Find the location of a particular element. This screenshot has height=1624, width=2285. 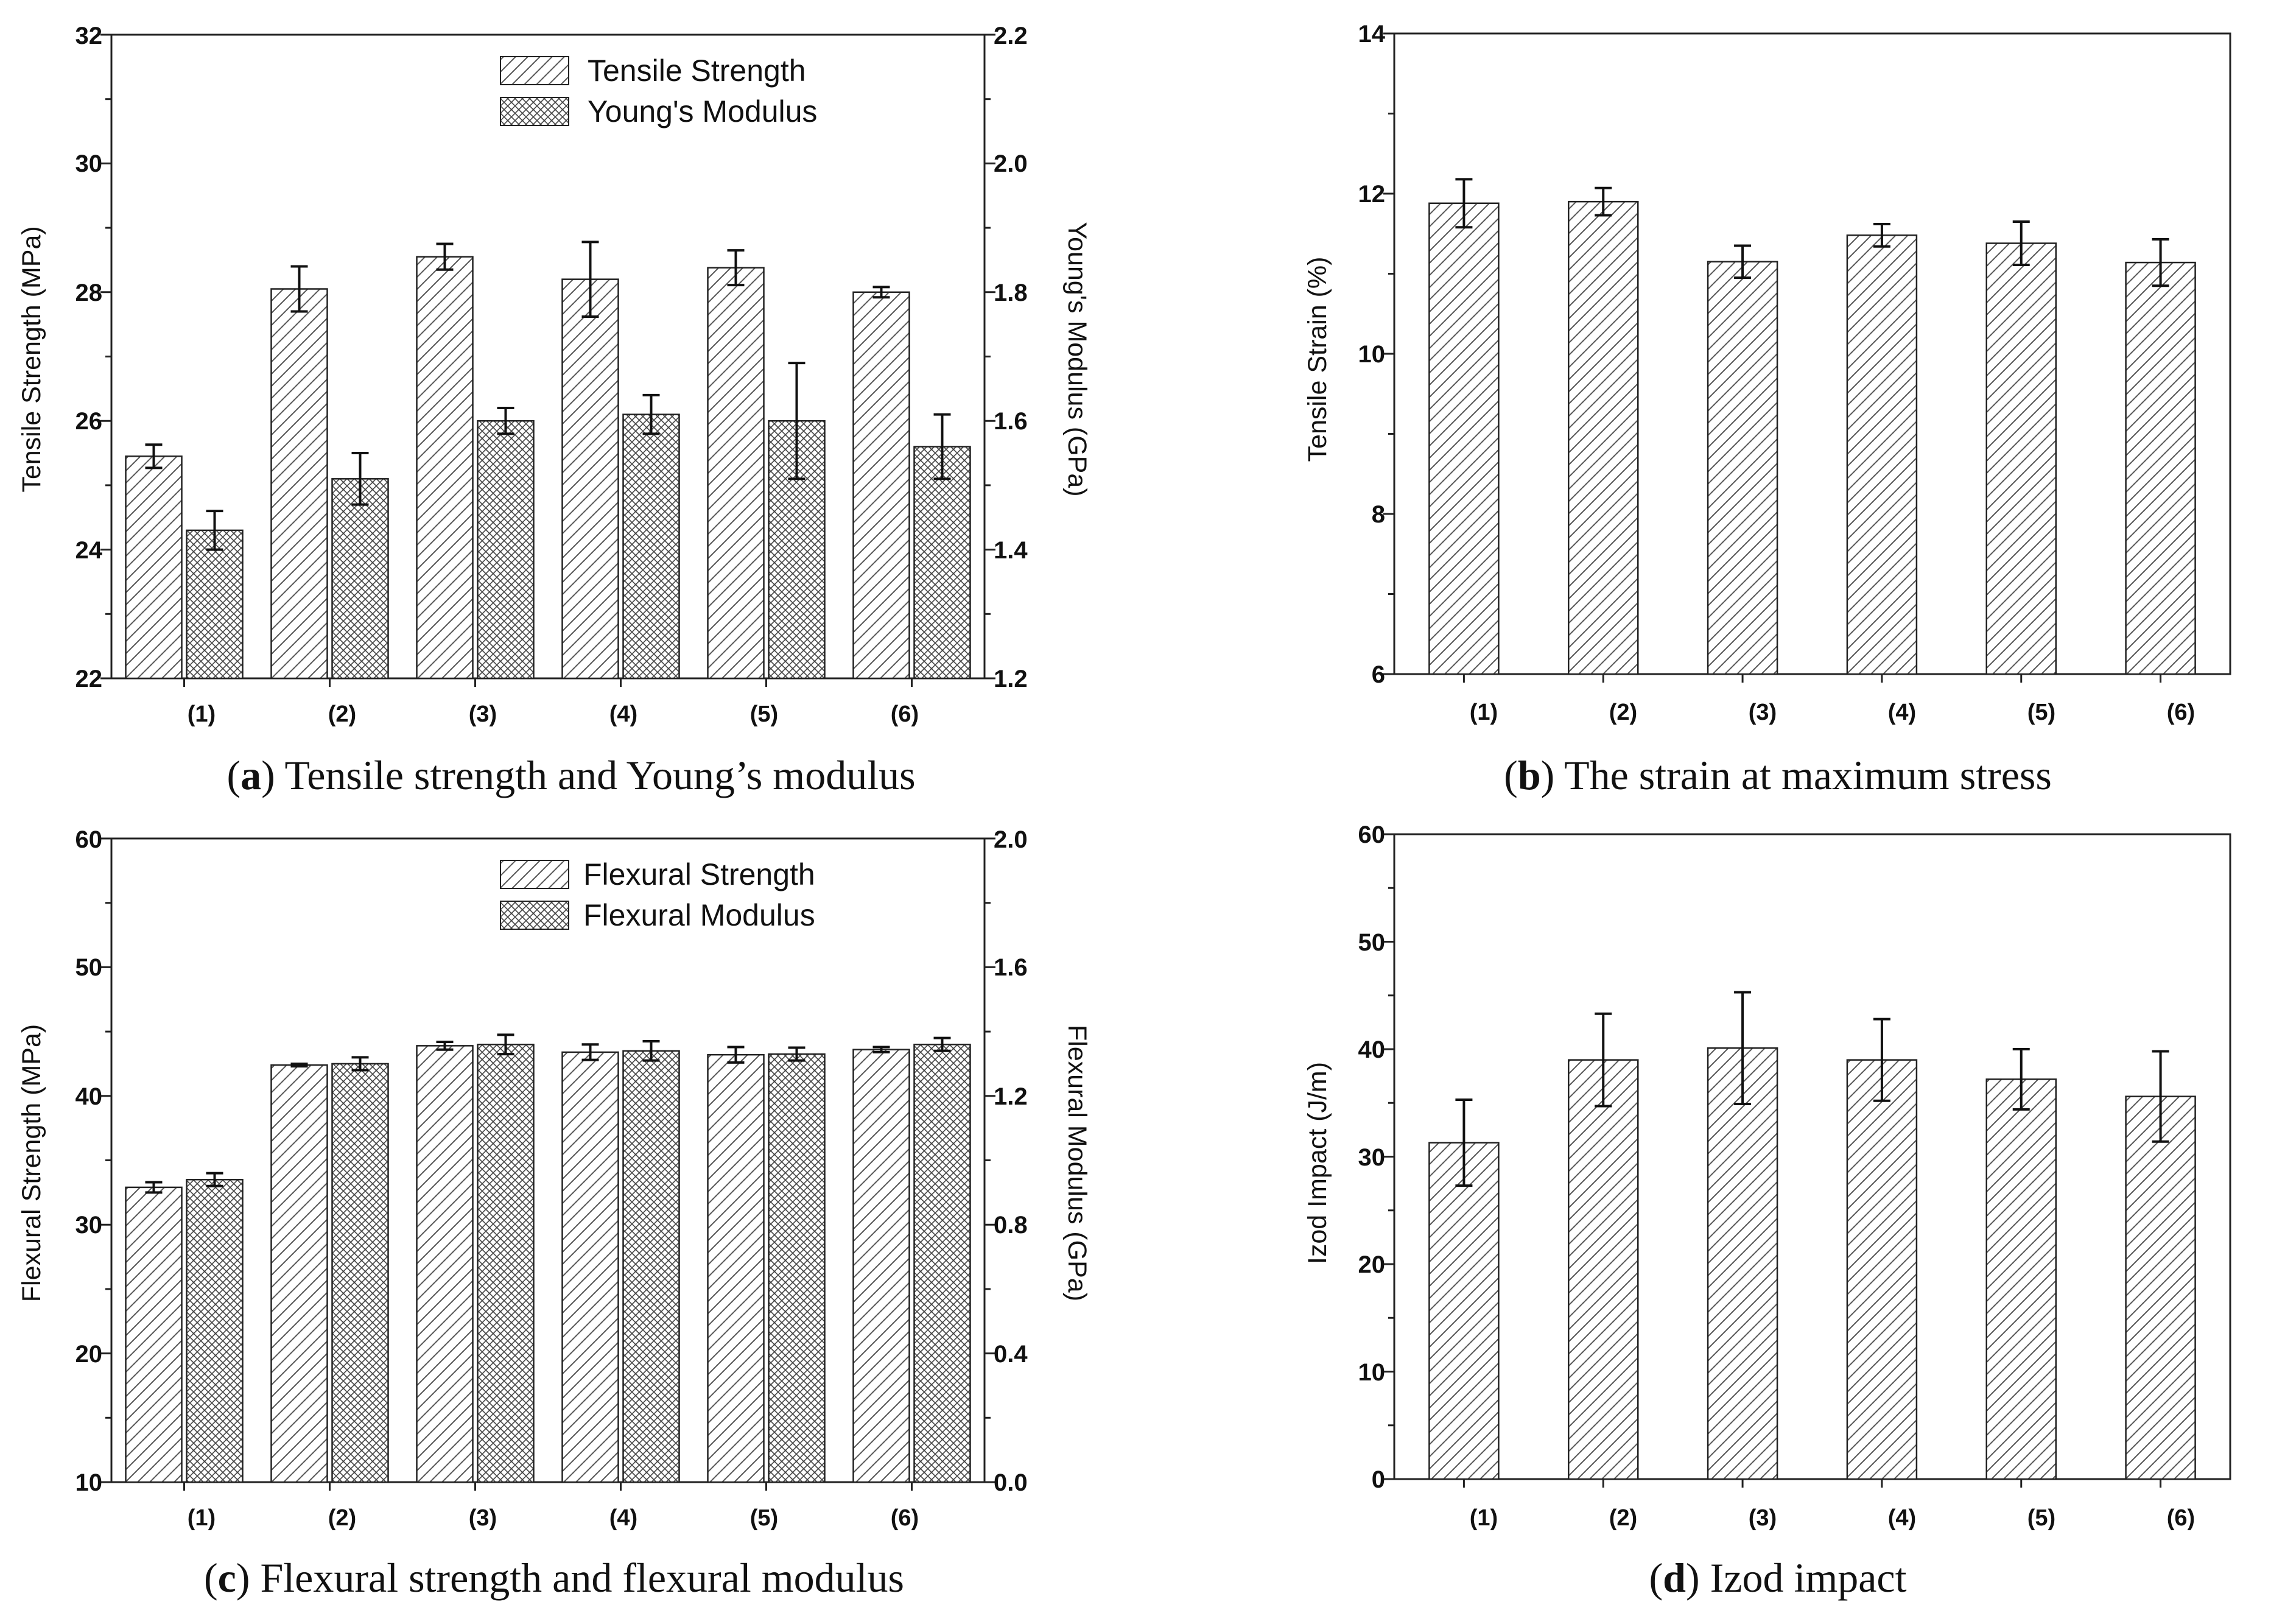

panel-d-cat-6: (6) is located at coordinates (2181, 1518).